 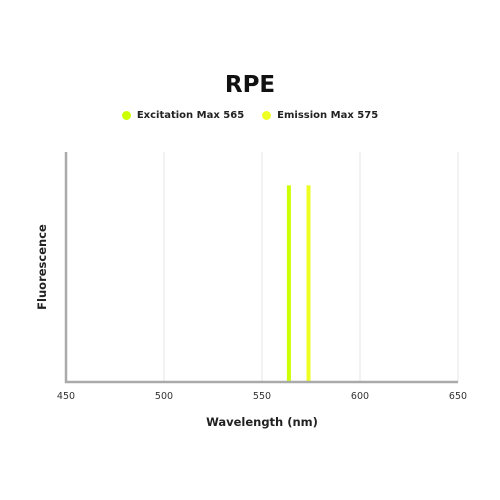 I want to click on x-tick-label-650: 650, so click(x=458, y=396).